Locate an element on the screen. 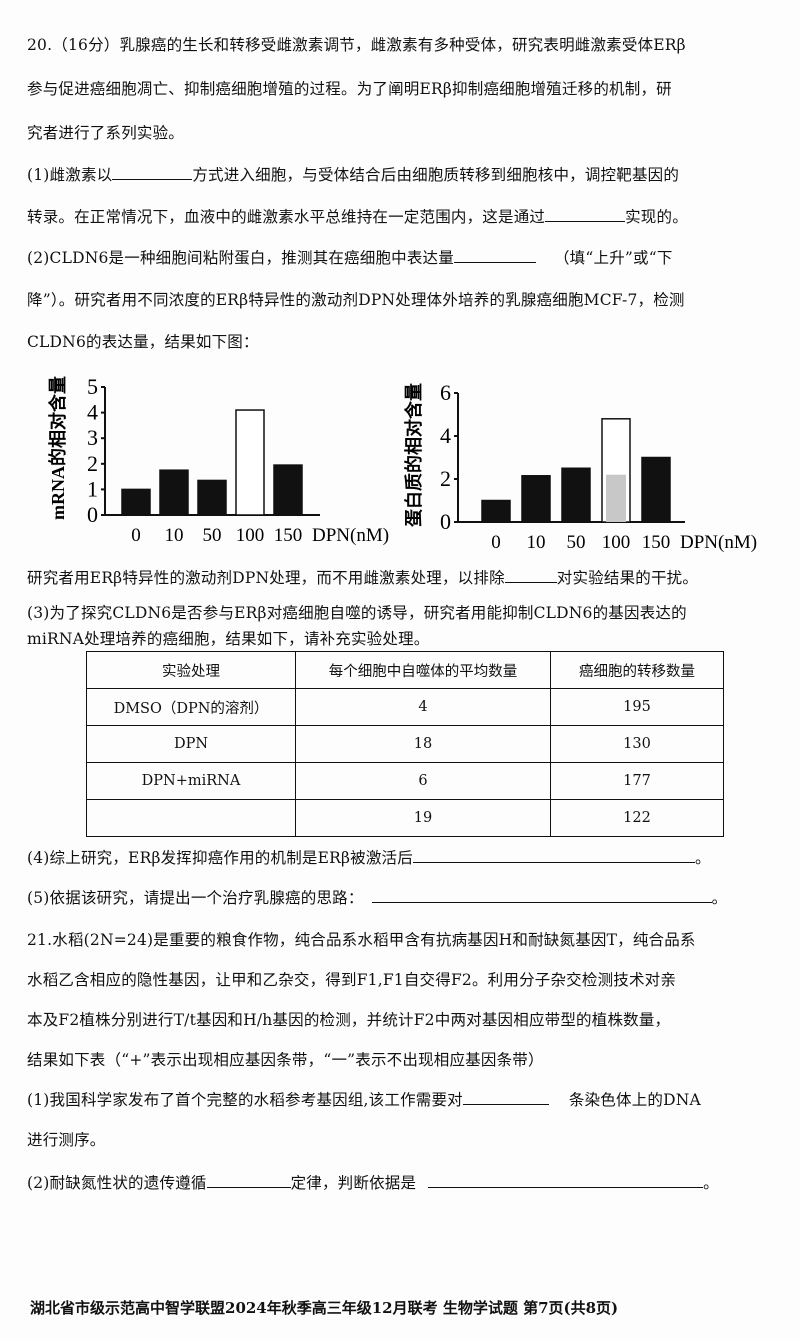 The image size is (800, 1341). text: (2)耐缺氮性状的遗传遵循 is located at coordinates (117, 1183).